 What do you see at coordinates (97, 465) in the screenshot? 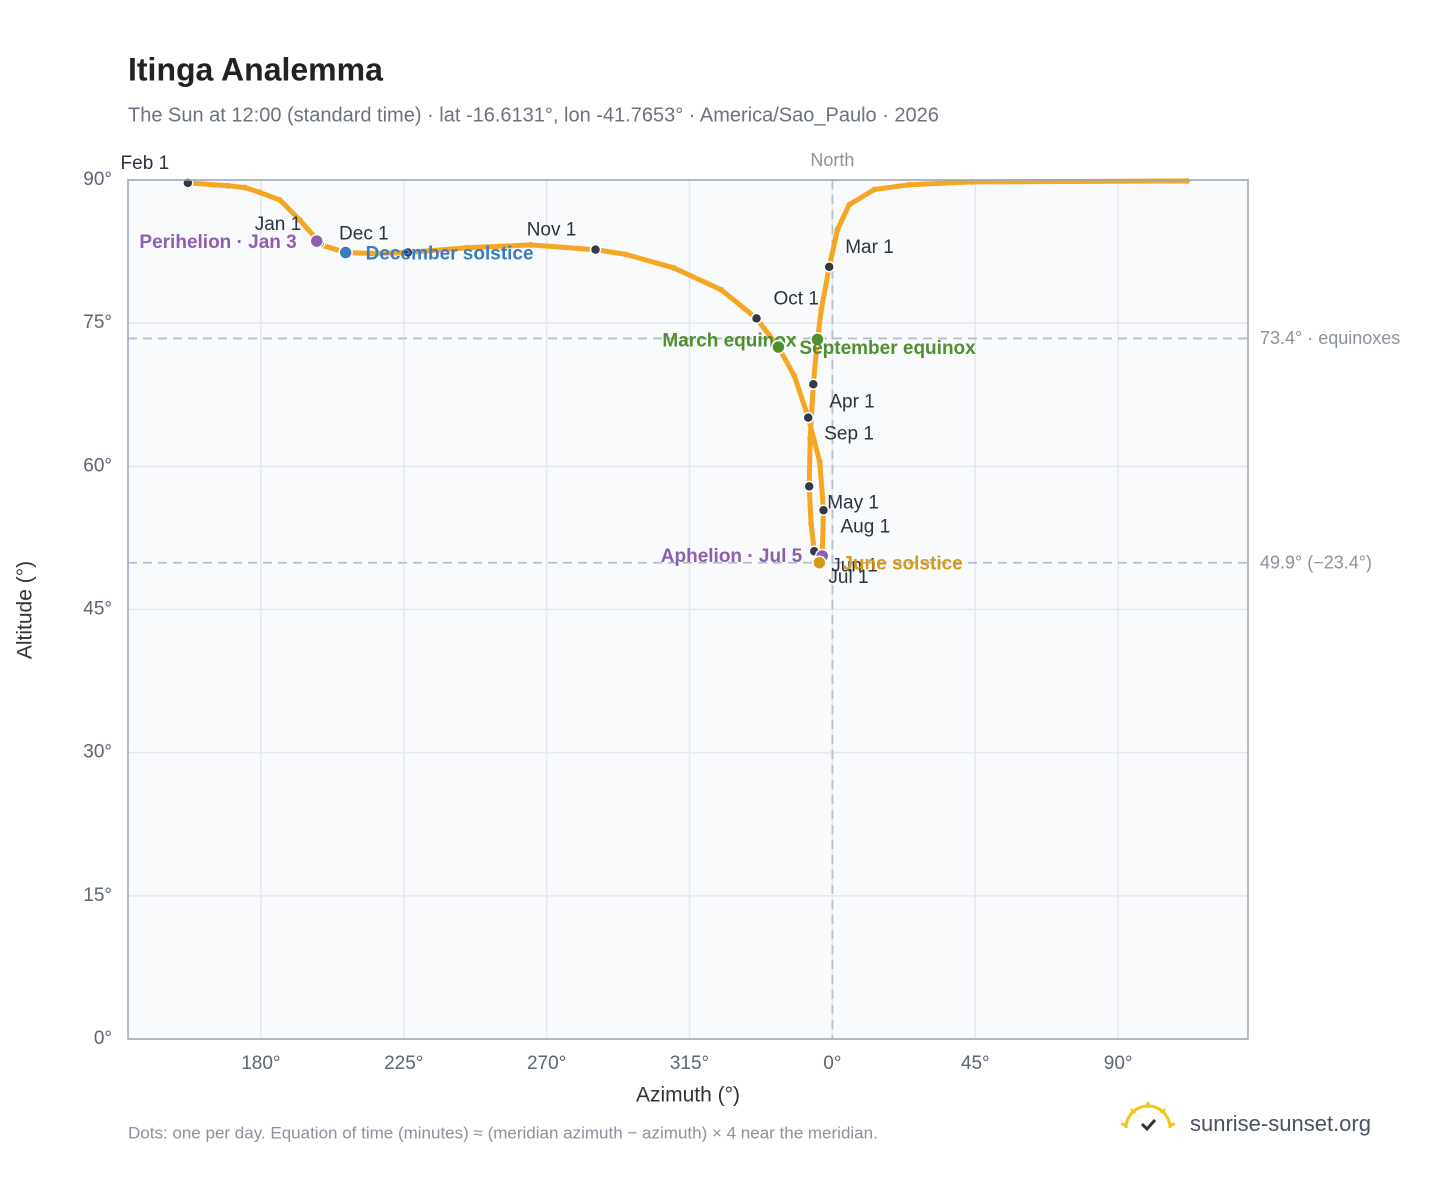
I see `y-tick-label: 60°` at bounding box center [97, 465].